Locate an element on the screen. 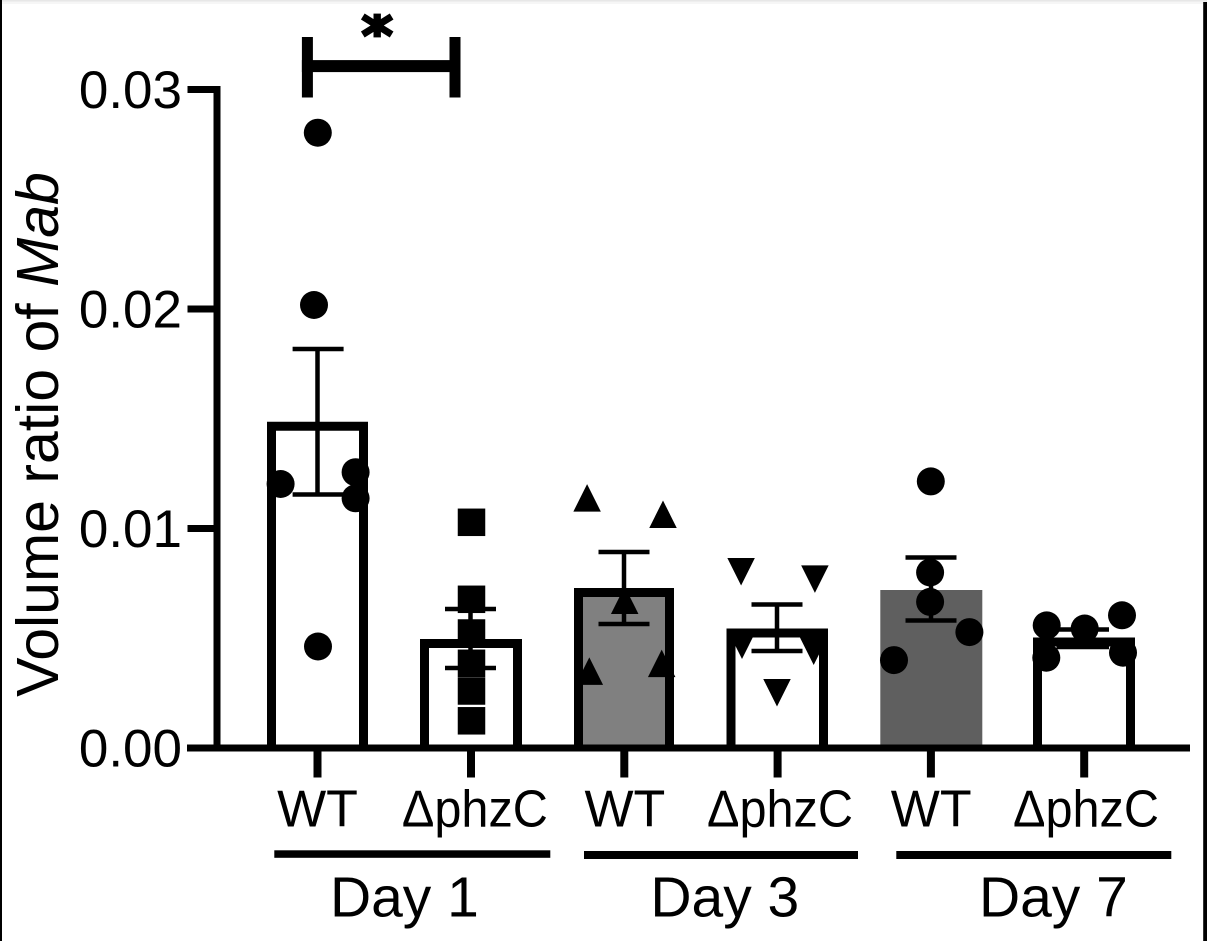 Image resolution: width=1207 pixels, height=941 pixels. svg-text: Day 3 is located at coordinates (724, 898).